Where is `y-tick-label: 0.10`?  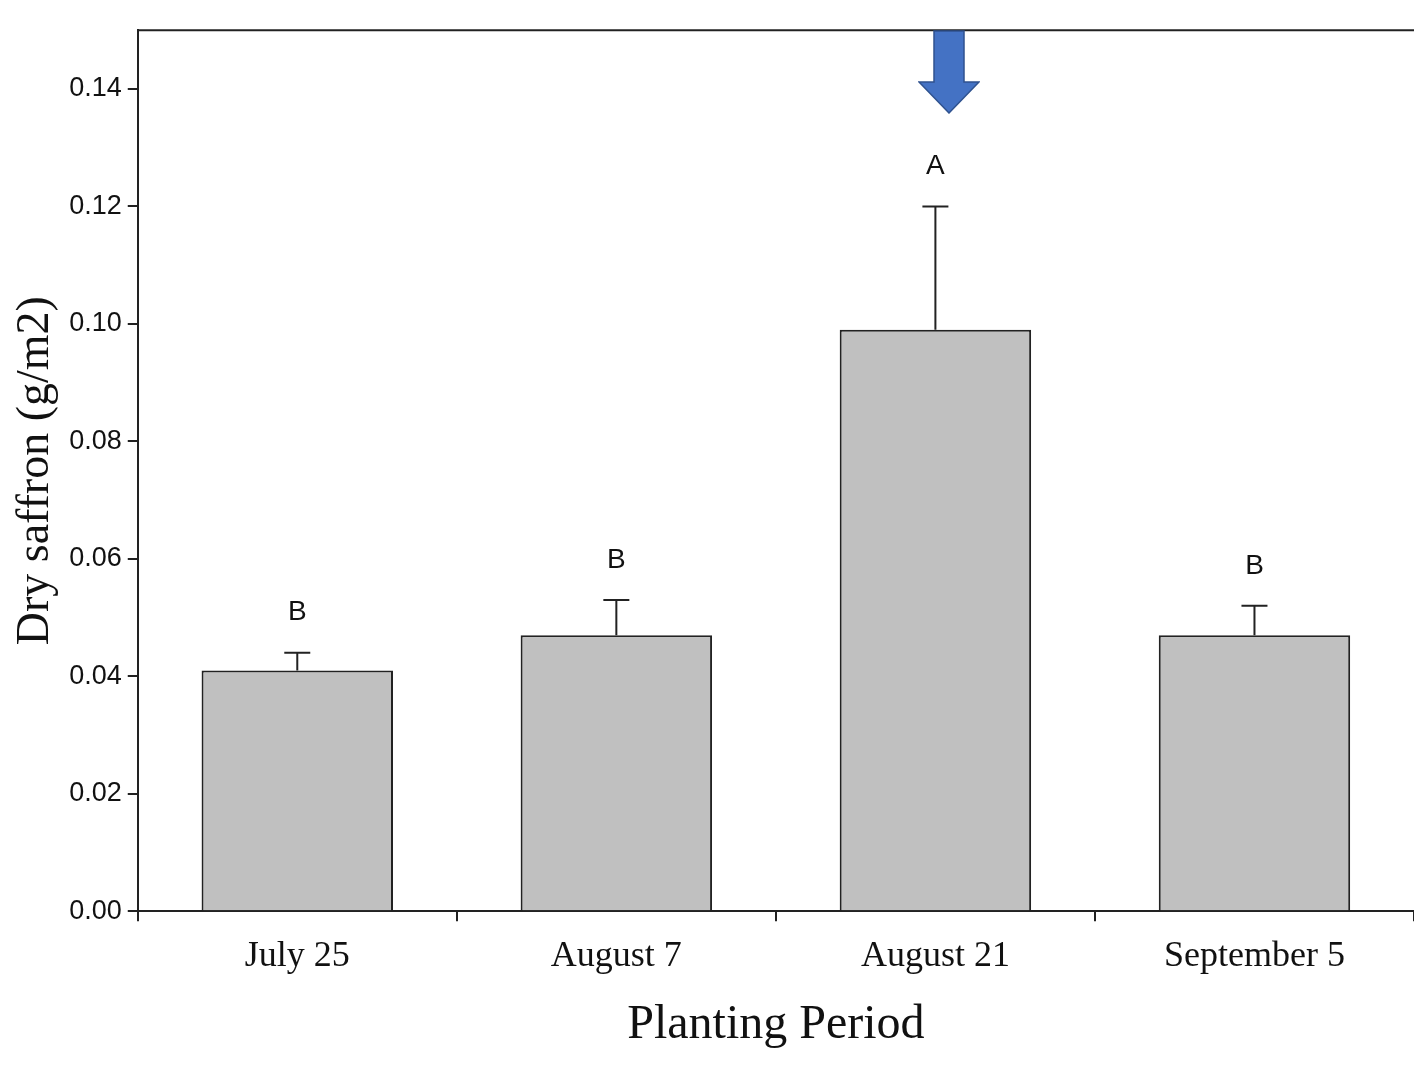
y-tick-label: 0.10 is located at coordinates (95, 322).